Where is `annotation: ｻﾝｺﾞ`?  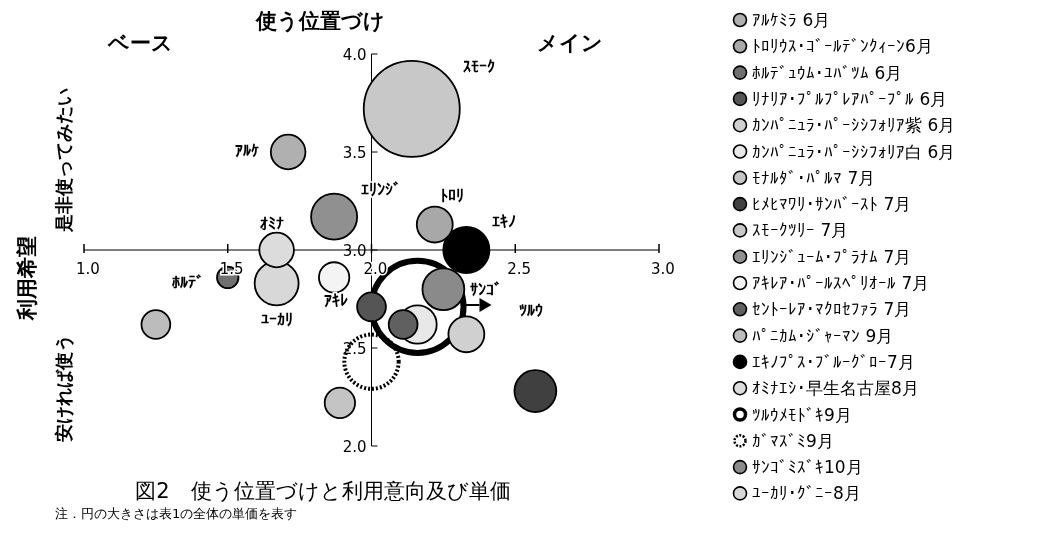 annotation: ｻﾝｺﾞ is located at coordinates (486, 289).